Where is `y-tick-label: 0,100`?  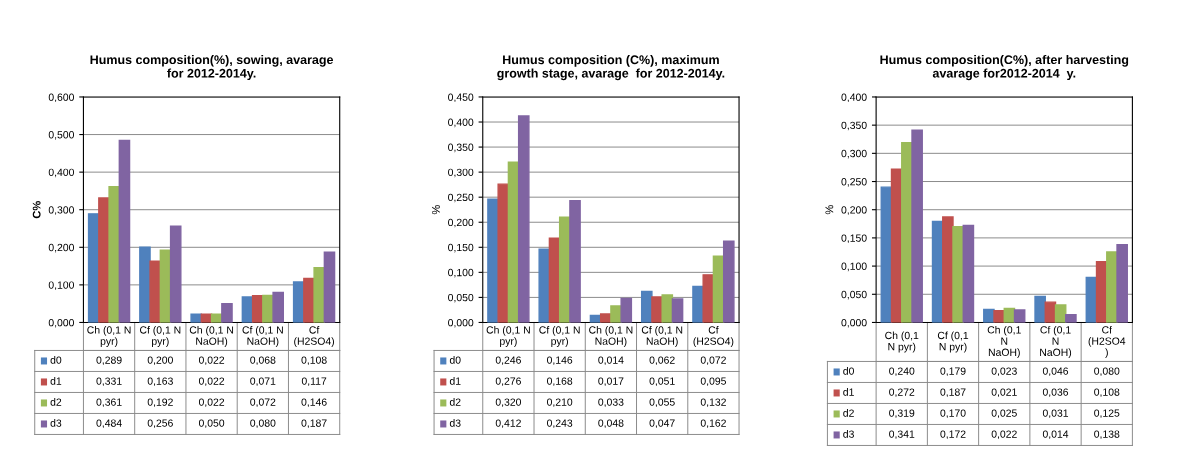 y-tick-label: 0,100 is located at coordinates (461, 273).